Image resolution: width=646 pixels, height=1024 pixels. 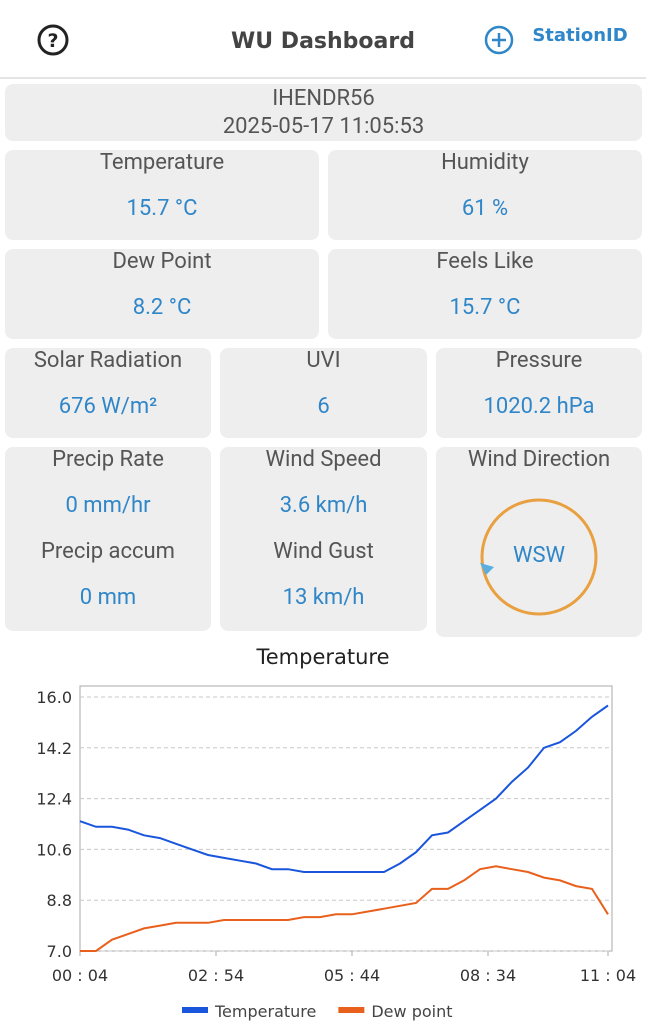 I want to click on chart-title: Temperature, so click(x=322, y=657).